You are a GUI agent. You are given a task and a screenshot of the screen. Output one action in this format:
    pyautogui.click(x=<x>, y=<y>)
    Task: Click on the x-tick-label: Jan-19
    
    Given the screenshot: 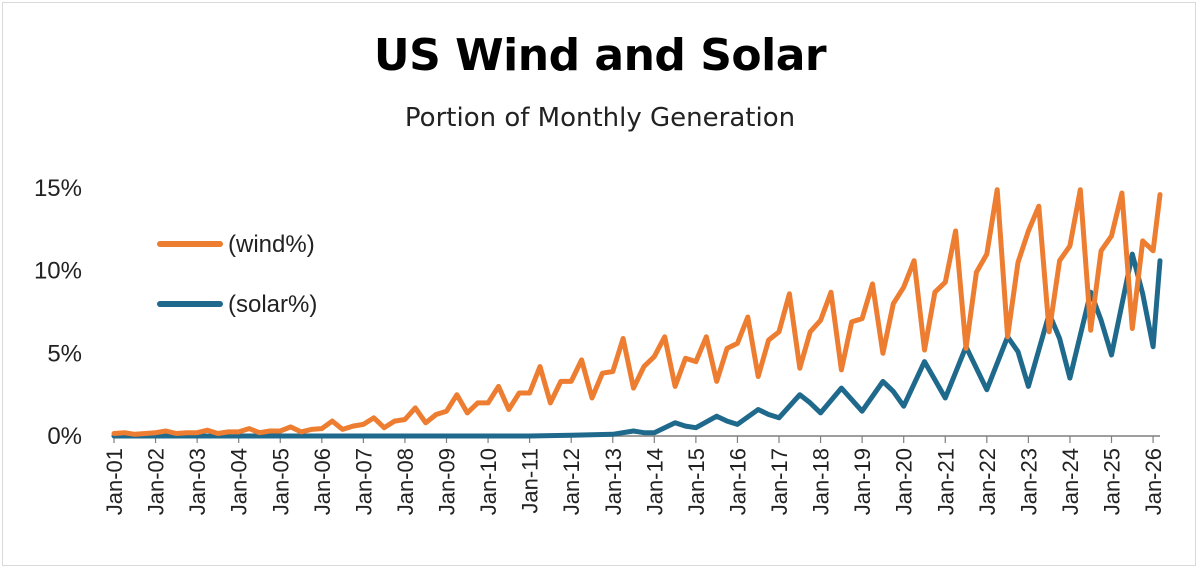 What is the action you would take?
    pyautogui.click(x=862, y=481)
    